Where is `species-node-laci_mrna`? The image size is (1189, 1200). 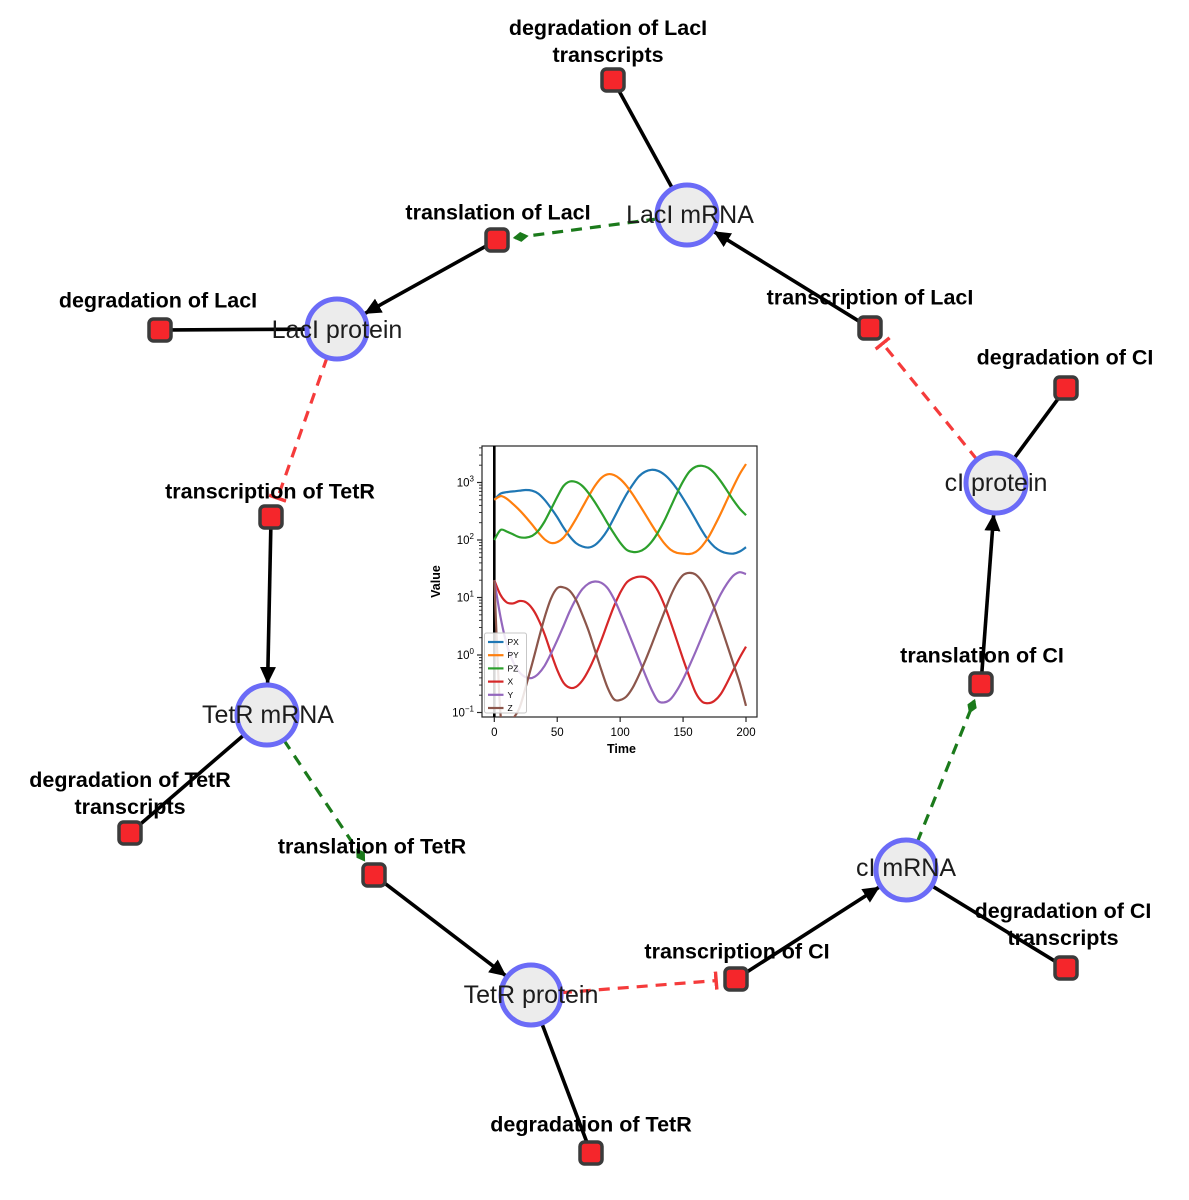
species-node-laci_mrna is located at coordinates (687, 215).